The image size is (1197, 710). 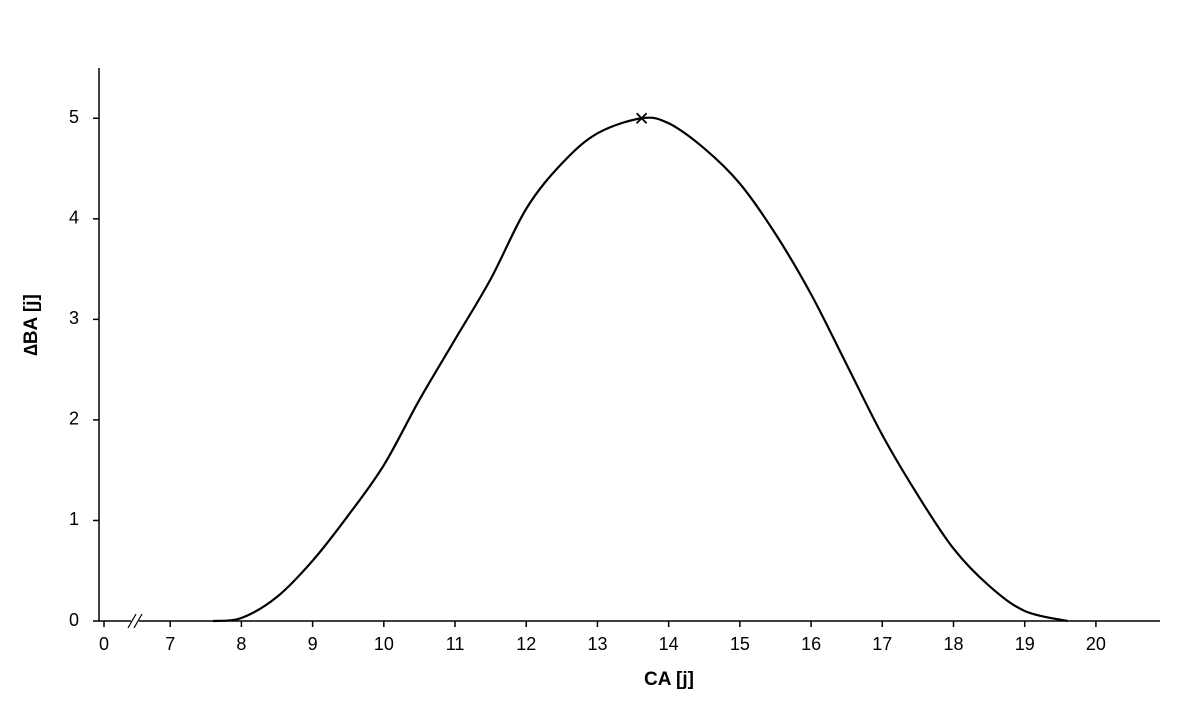 What do you see at coordinates (526, 644) in the screenshot?
I see `x-tick-label: 12` at bounding box center [526, 644].